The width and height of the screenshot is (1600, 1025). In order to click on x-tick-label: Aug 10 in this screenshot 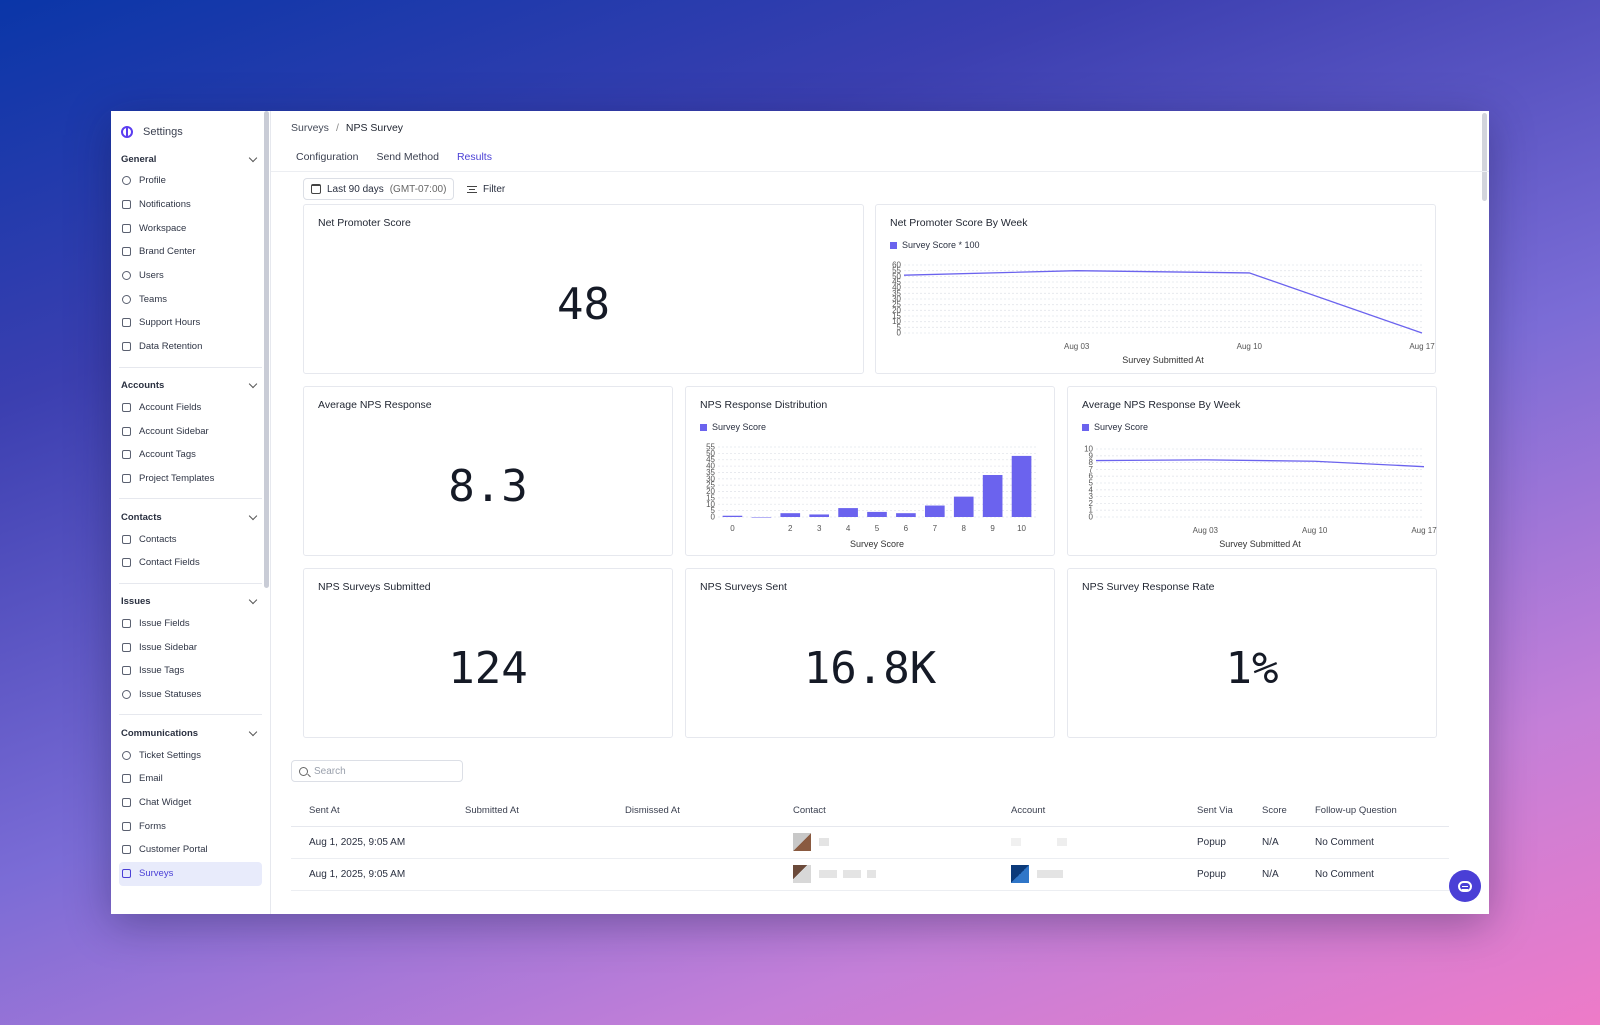, I will do `click(1250, 346)`.